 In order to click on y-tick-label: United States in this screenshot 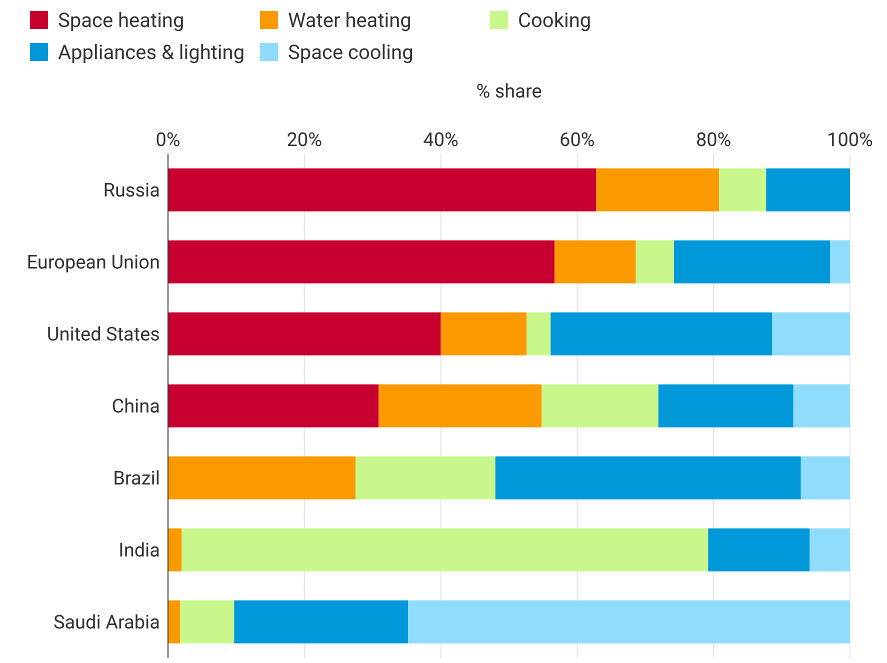, I will do `click(103, 334)`.